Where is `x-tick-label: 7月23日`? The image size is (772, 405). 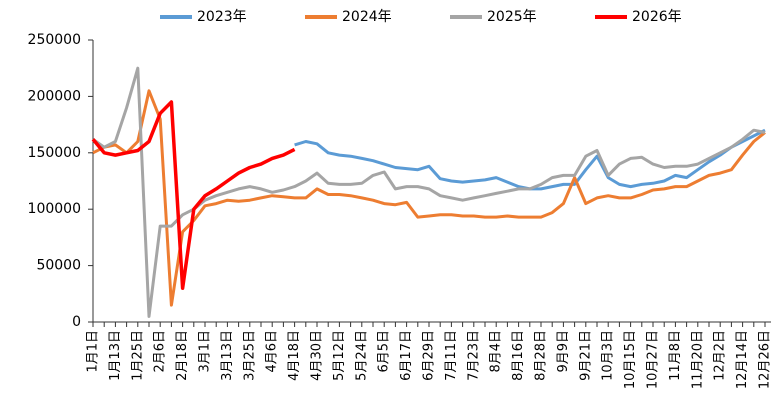 x-tick-label: 7月23日 is located at coordinates (473, 355).